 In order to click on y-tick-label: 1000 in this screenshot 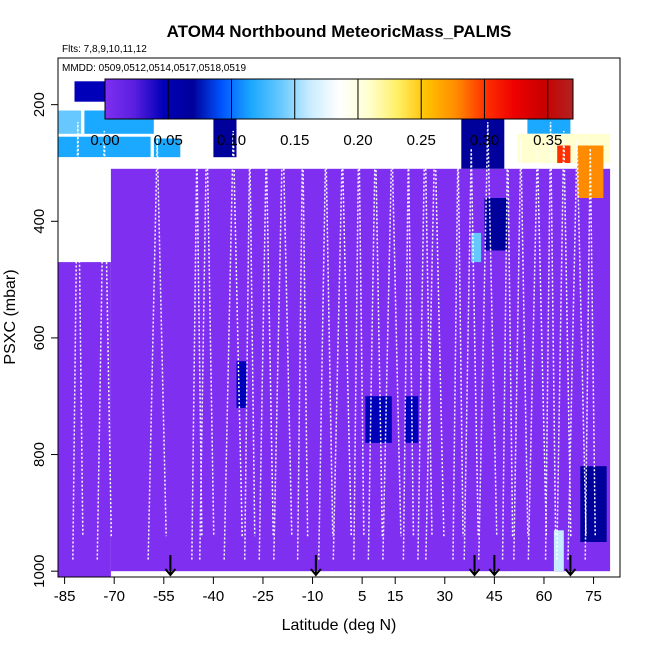, I will do `click(39, 570)`.